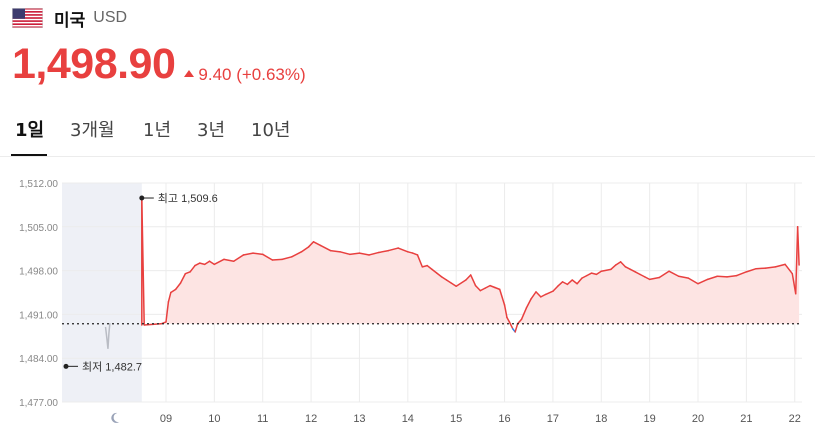  What do you see at coordinates (553, 419) in the screenshot?
I see `x-tick-label: 17` at bounding box center [553, 419].